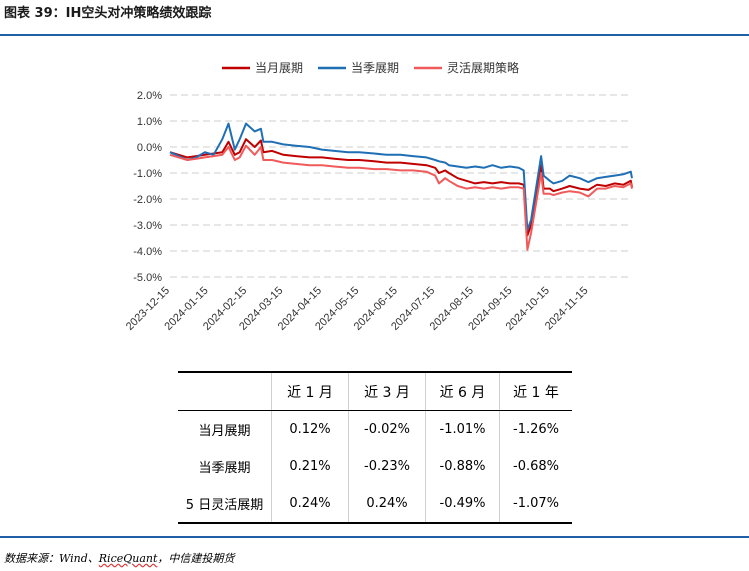  What do you see at coordinates (149, 96) in the screenshot?
I see `y-tick-label: 2.0%` at bounding box center [149, 96].